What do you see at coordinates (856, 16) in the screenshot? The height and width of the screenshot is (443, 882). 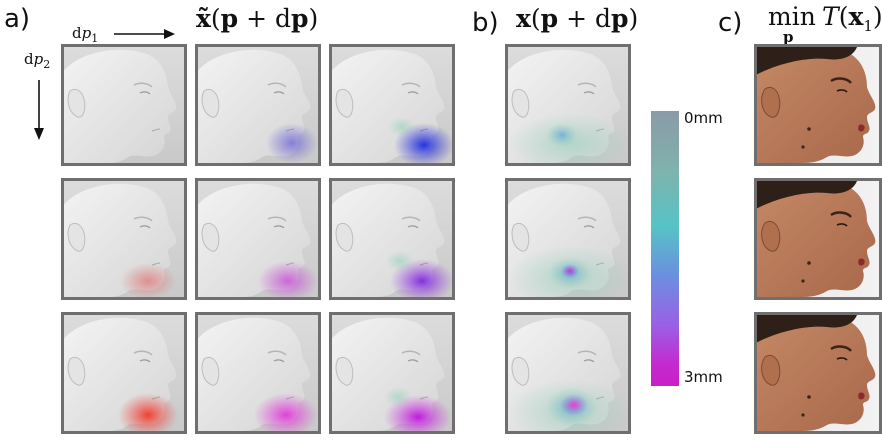 I see `panel-c-title-x: x` at bounding box center [856, 16].